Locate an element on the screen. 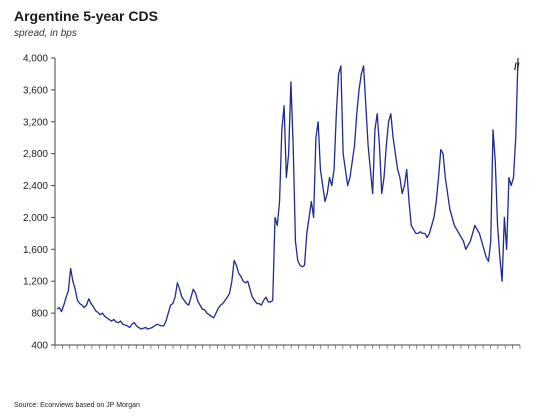 This screenshot has width=533, height=418. annotations: // is located at coordinates (517, 67).